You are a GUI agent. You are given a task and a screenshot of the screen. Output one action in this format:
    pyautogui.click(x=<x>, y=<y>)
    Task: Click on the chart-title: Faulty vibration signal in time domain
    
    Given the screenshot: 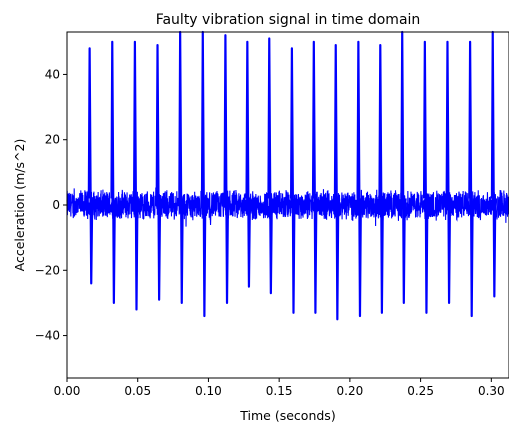 What is the action you would take?
    pyautogui.click(x=288, y=20)
    